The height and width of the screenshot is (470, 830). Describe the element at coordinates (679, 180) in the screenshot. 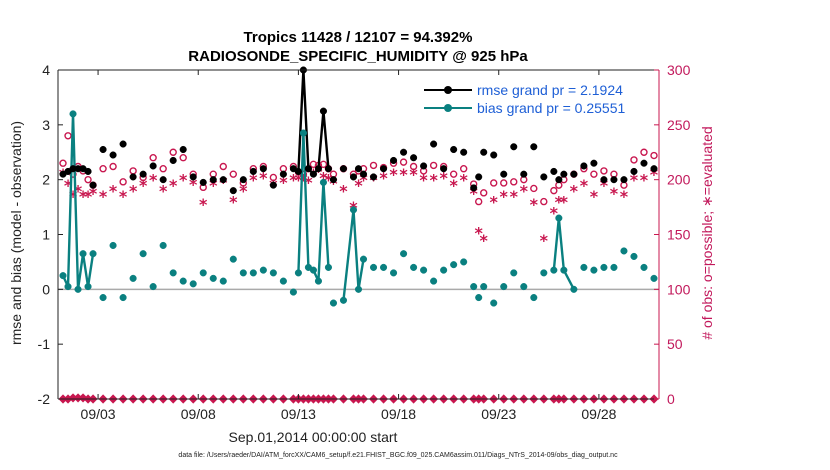

I see `y-tick-label-right: 200` at that location.